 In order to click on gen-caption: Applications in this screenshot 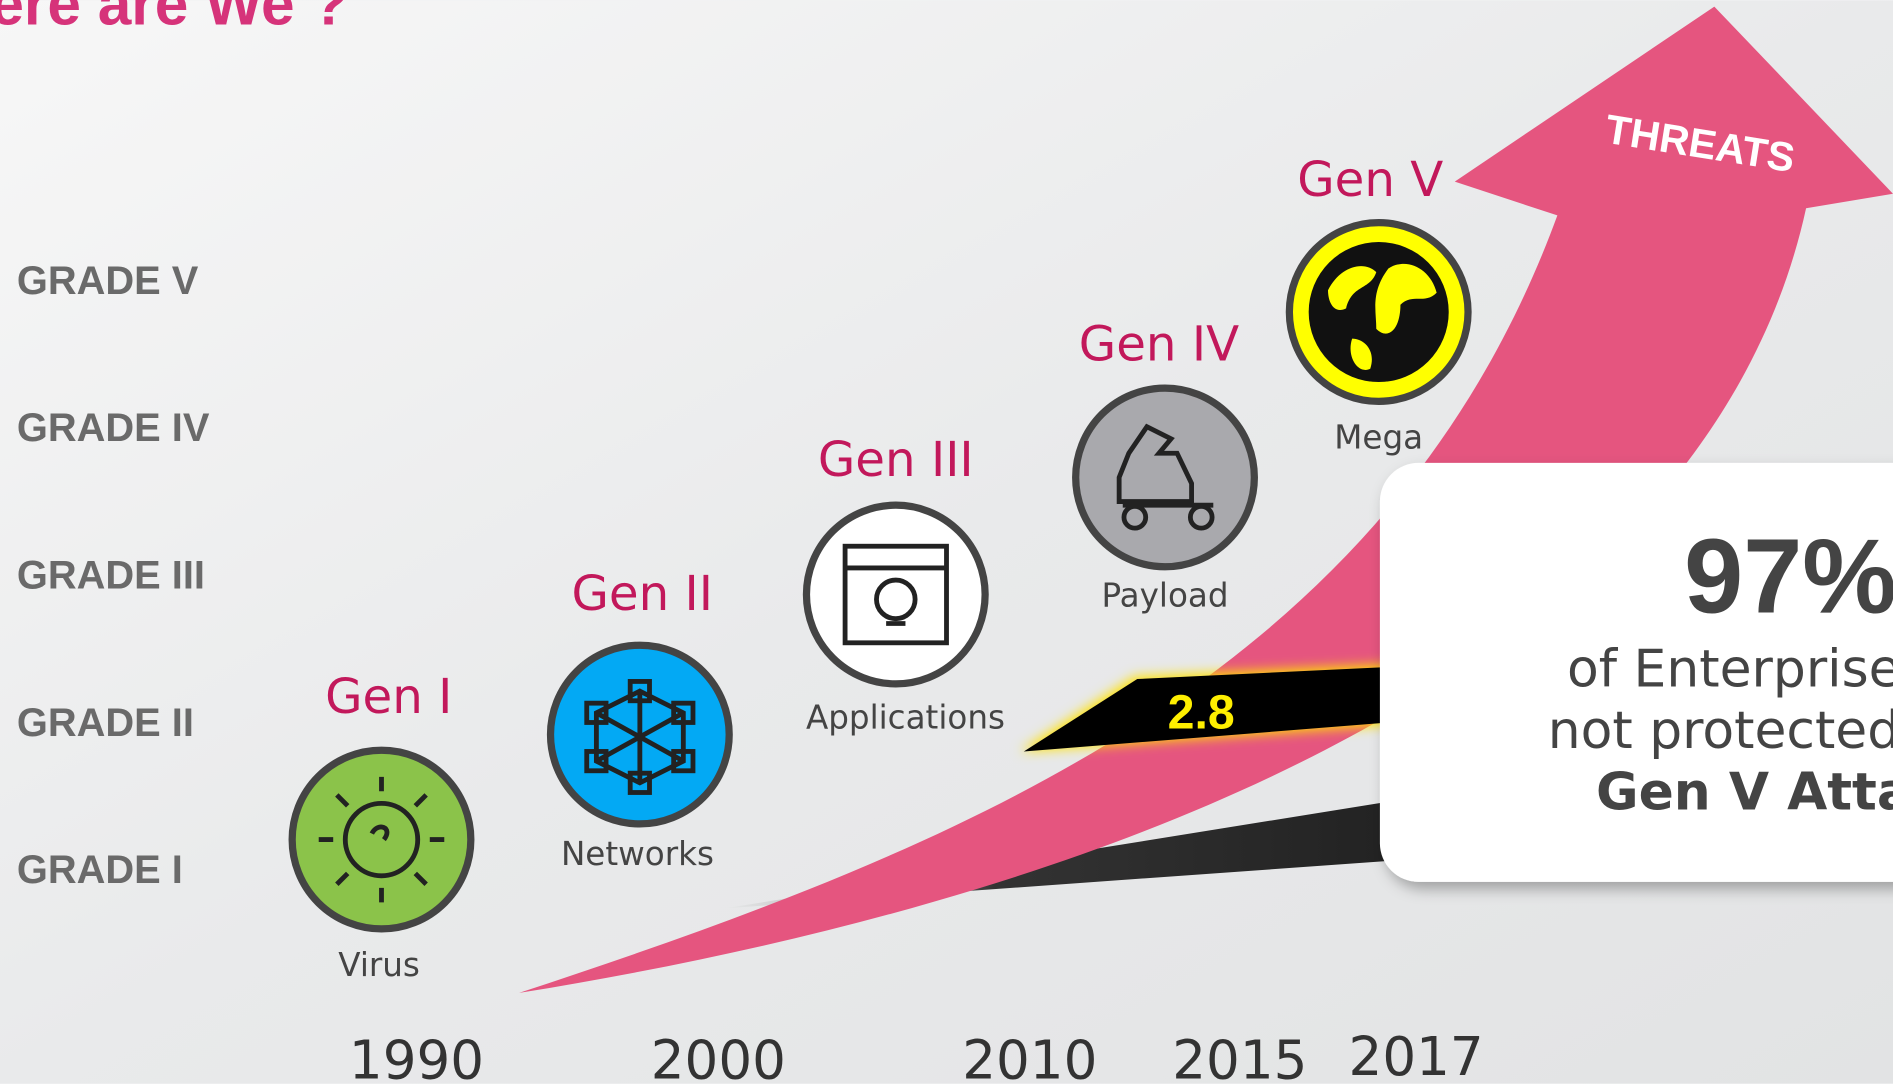, I will do `click(905, 718)`.